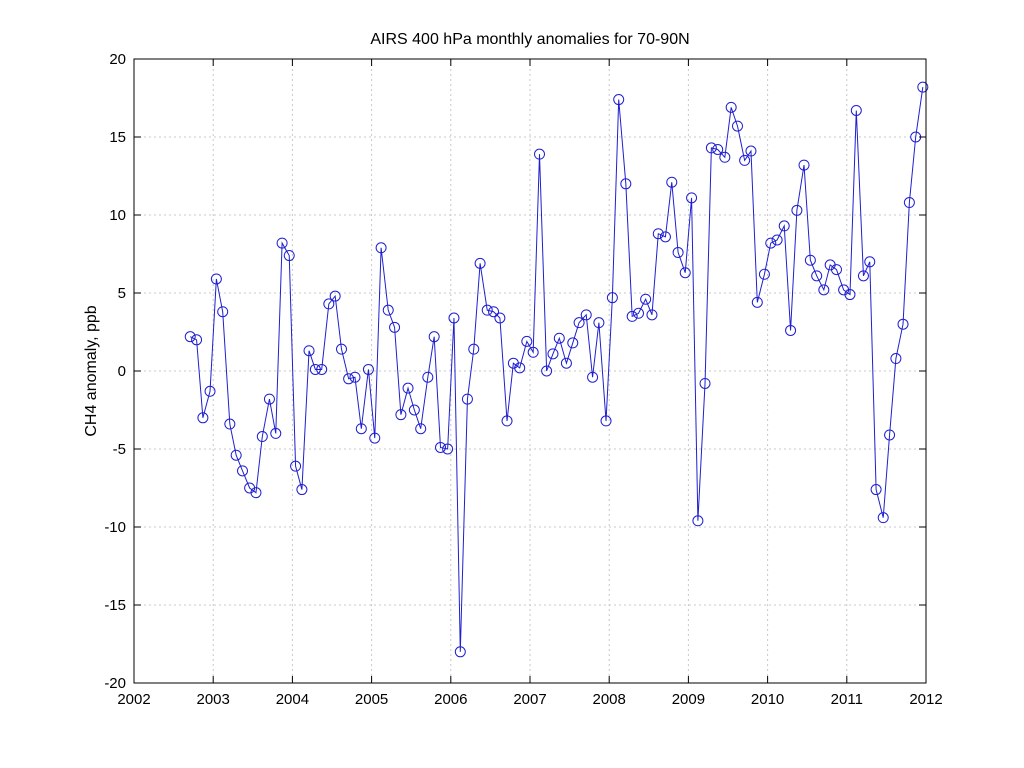  Describe the element at coordinates (119, 449) in the screenshot. I see `y-tick-label: -5` at that location.